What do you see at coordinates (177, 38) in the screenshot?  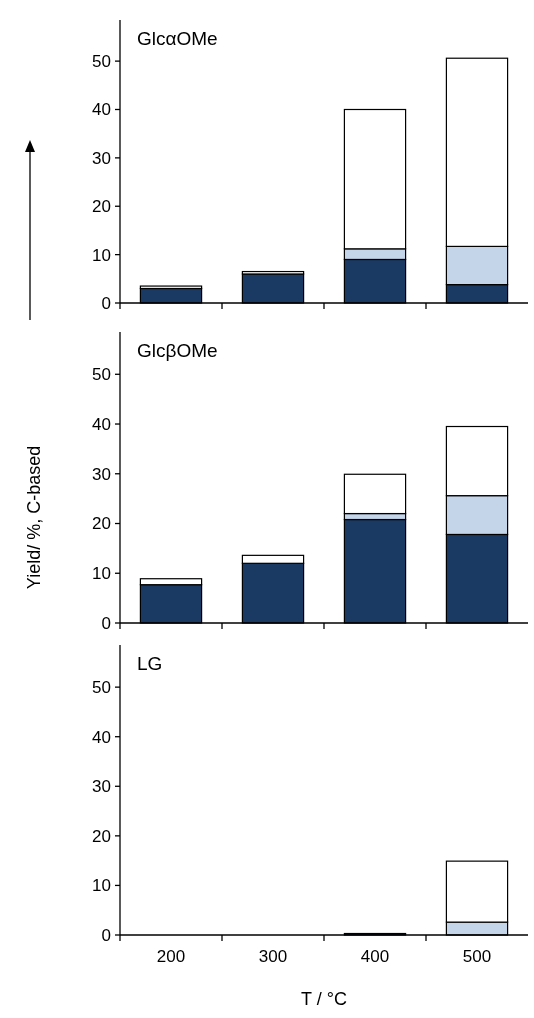 I see `chart-title: GlcαOMe` at bounding box center [177, 38].